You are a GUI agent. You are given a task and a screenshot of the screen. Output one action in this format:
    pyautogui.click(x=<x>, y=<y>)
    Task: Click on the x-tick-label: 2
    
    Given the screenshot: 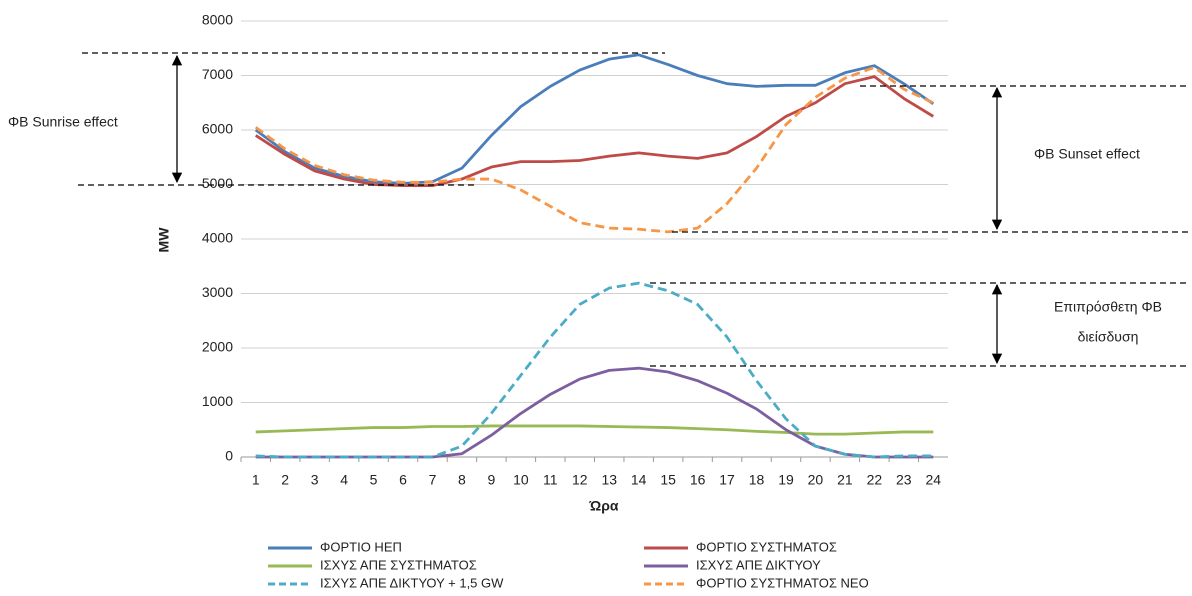 What is the action you would take?
    pyautogui.click(x=285, y=480)
    